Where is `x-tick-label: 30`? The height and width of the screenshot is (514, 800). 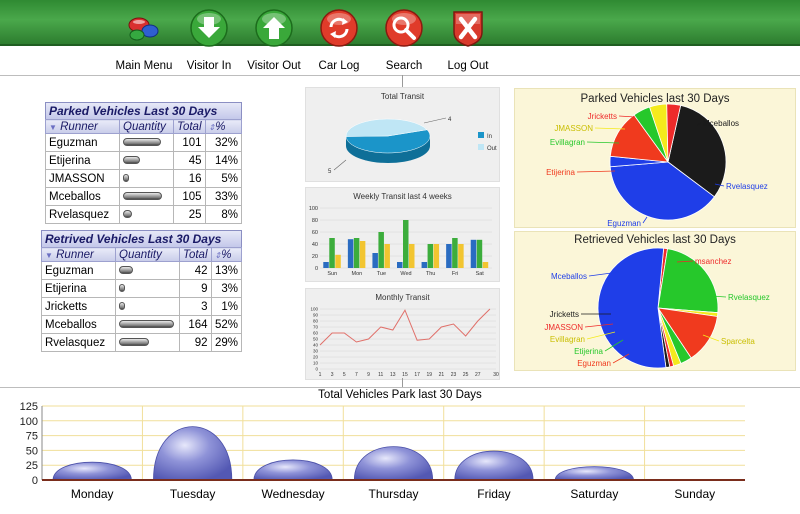 x-tick-label: 30 is located at coordinates (496, 375).